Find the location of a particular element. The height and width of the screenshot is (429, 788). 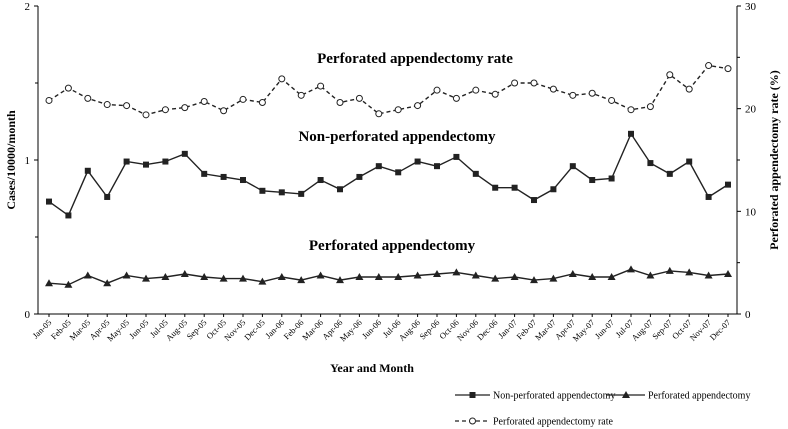

y-axis-title-right: Perforated appendectomy rate (%) is located at coordinates (774, 160).